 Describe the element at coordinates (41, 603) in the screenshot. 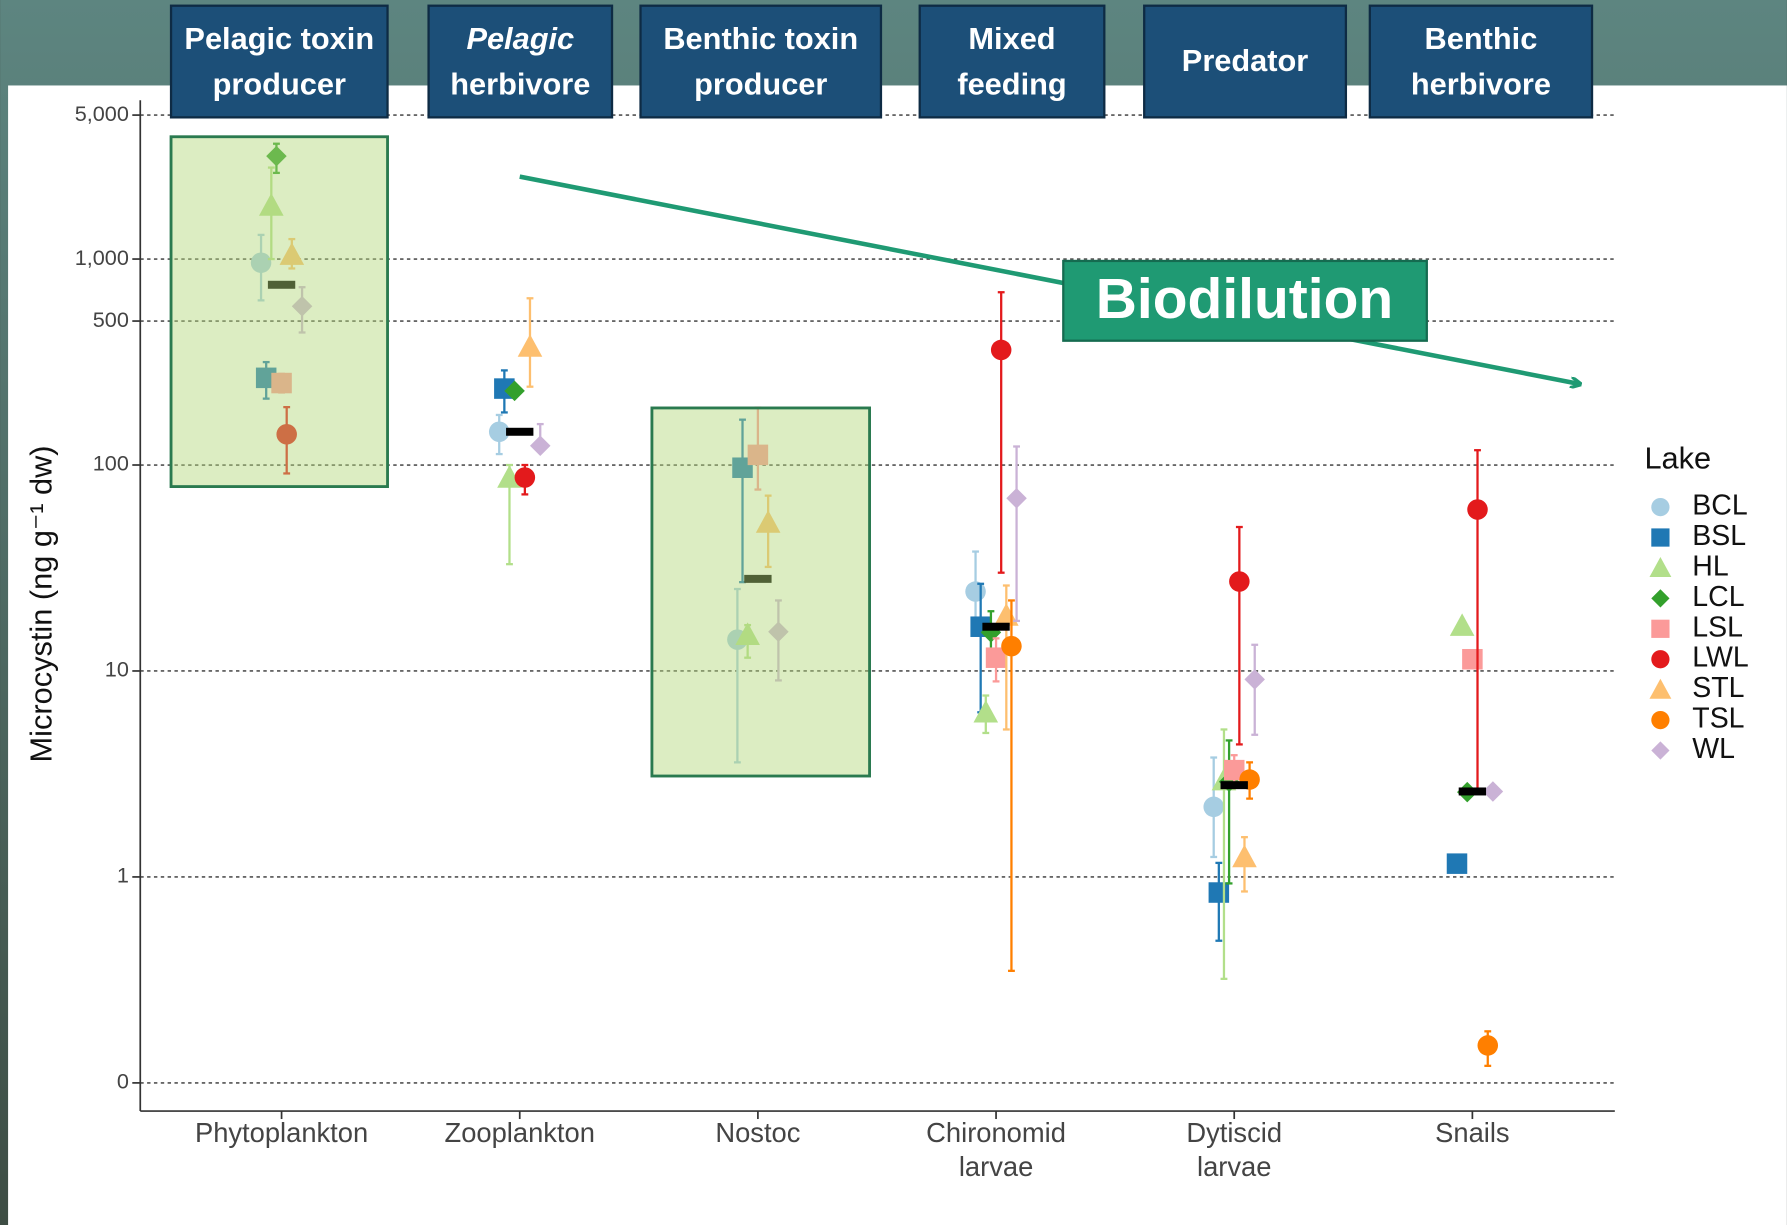

I see `y-axis-label: Microcystin (ng g⁻¹ dw)` at that location.